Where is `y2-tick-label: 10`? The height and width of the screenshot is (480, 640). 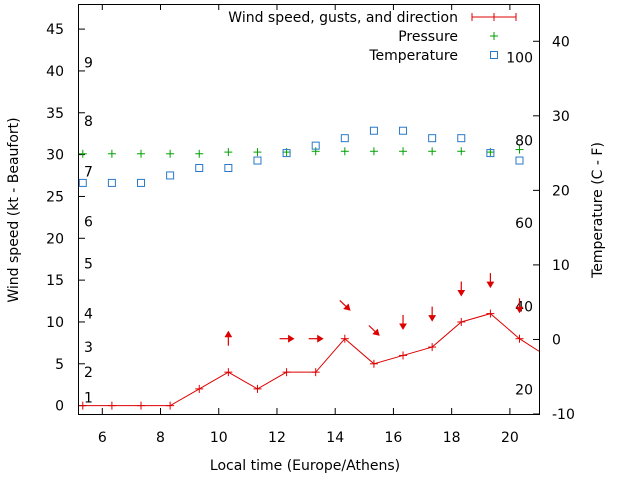
y2-tick-label: 10 is located at coordinates (561, 266).